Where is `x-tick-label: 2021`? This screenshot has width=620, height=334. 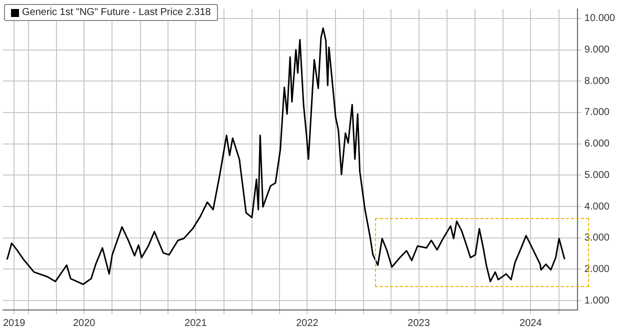
x-tick-label: 2021 is located at coordinates (196, 323).